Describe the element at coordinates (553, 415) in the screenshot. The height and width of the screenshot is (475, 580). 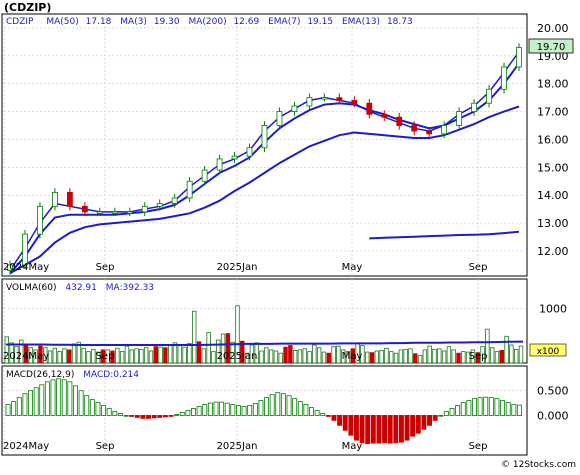
I see `y-tick-label: 0.000` at that location.